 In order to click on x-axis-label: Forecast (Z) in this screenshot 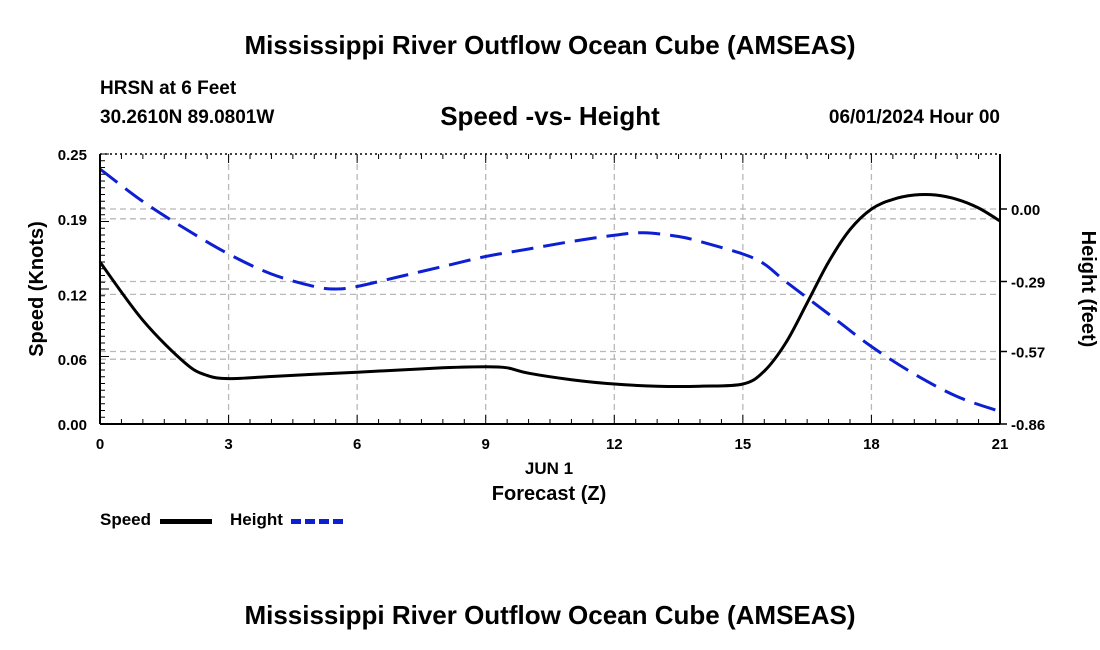, I will do `click(549, 494)`.